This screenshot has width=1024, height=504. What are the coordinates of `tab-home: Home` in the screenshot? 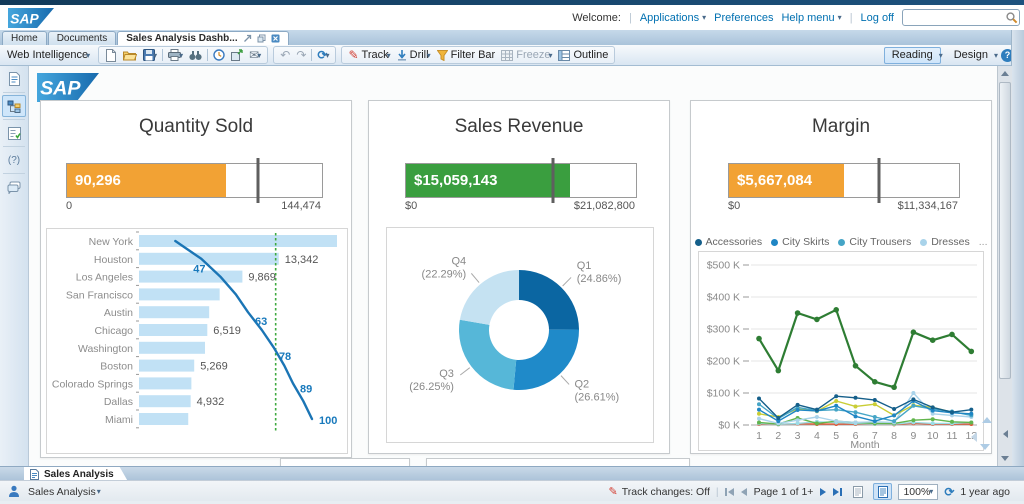 It's located at (24, 38).